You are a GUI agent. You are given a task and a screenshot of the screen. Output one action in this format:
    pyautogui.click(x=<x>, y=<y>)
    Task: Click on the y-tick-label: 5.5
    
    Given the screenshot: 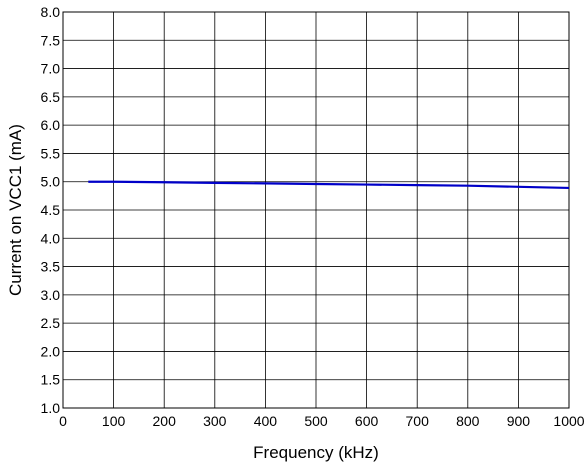 What is the action you would take?
    pyautogui.click(x=51, y=153)
    